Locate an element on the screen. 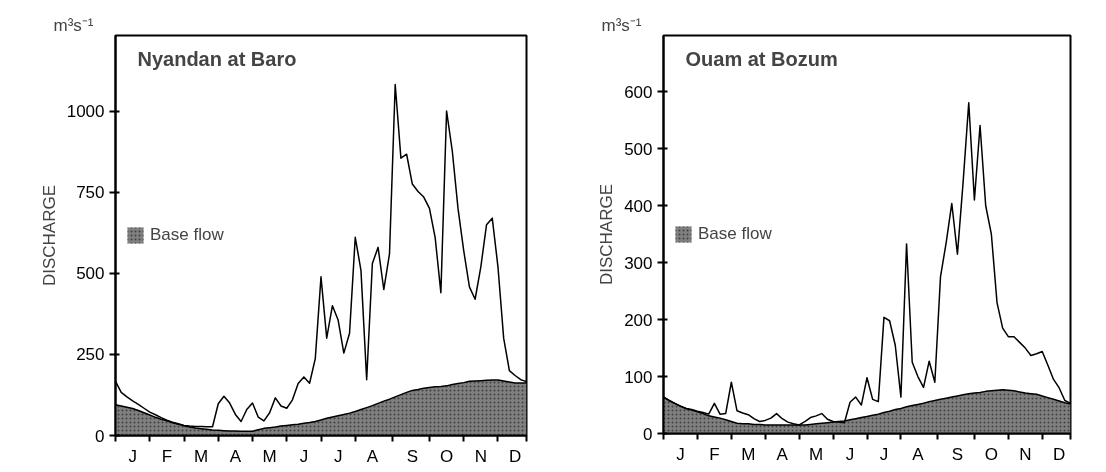 The image size is (1106, 472). y-tick-label: 400 is located at coordinates (638, 206).